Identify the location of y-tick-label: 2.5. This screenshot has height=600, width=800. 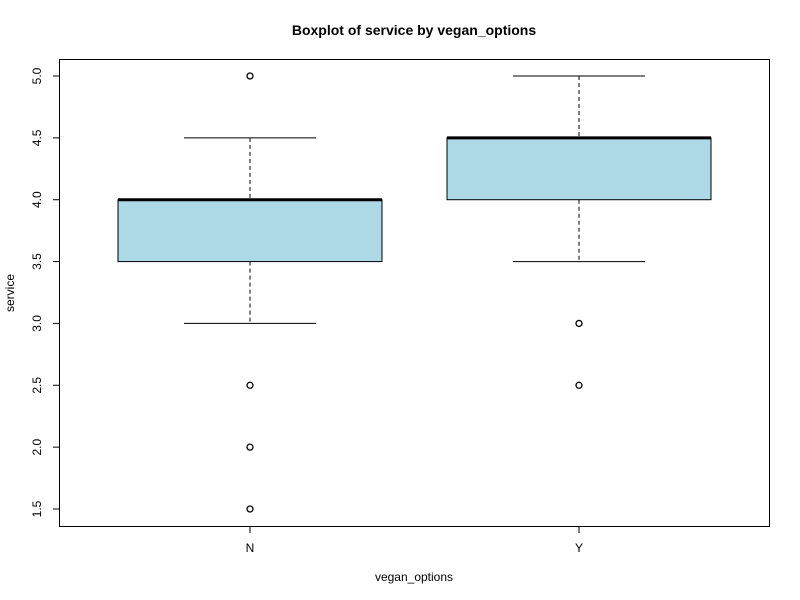
(37, 385).